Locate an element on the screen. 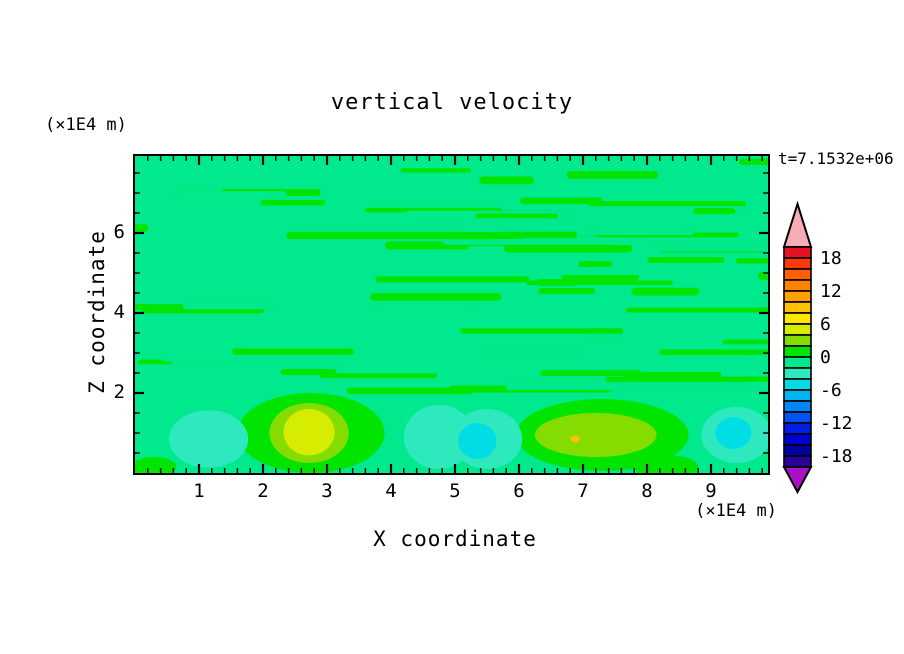 The width and height of the screenshot is (904, 654). x-tick-label: 3 is located at coordinates (327, 491).